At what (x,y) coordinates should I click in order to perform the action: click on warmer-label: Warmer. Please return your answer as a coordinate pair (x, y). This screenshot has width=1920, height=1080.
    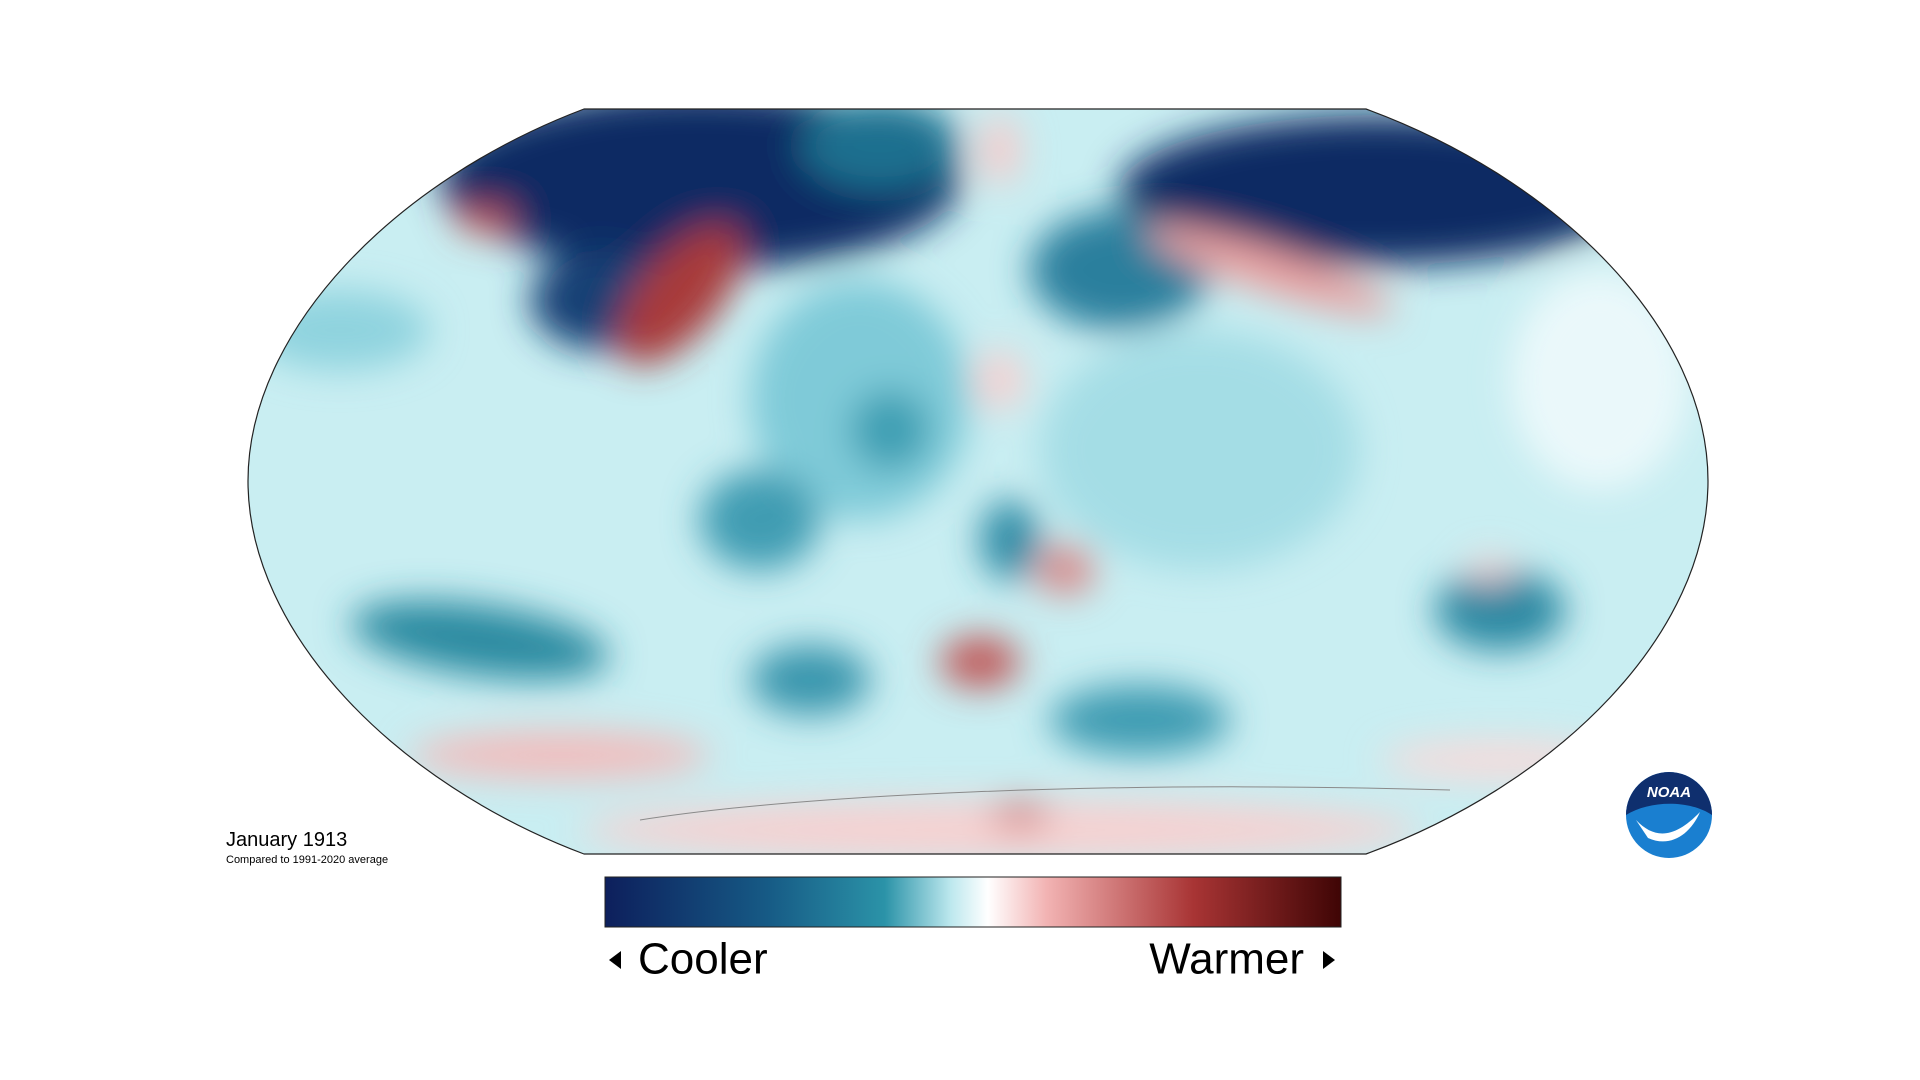
    Looking at the image, I should click on (1226, 959).